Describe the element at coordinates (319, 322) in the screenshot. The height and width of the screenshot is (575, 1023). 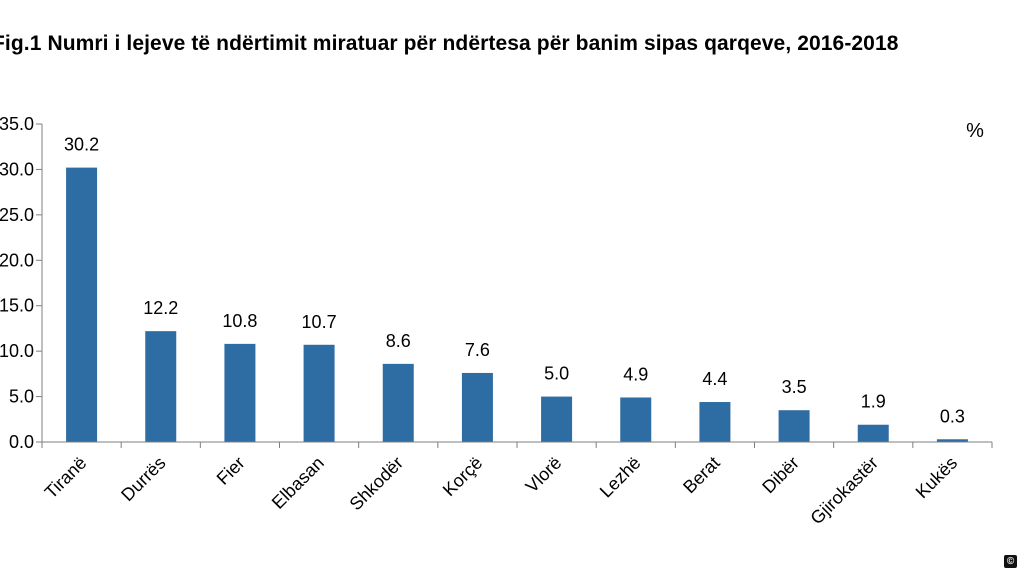
I see `value-label: 10.7` at that location.